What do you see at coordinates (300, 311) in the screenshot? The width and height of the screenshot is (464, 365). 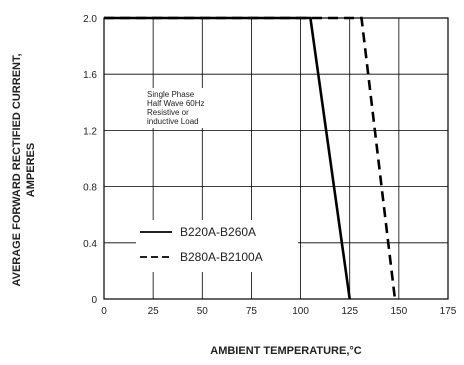 I see `x-tick-label: 100` at bounding box center [300, 311].